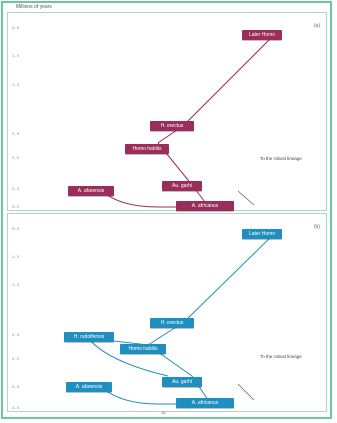  What do you see at coordinates (16, 29) in the screenshot?
I see `panel-a-tick: 0.0` at bounding box center [16, 29].